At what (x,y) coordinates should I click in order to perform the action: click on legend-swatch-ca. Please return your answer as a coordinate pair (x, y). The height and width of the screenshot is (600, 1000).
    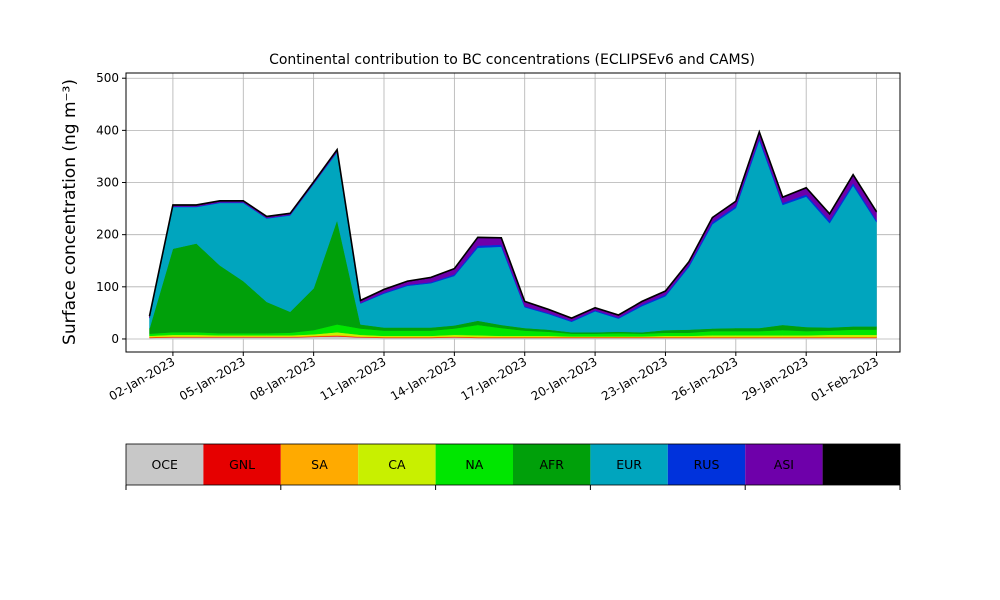
    Looking at the image, I should click on (397, 464).